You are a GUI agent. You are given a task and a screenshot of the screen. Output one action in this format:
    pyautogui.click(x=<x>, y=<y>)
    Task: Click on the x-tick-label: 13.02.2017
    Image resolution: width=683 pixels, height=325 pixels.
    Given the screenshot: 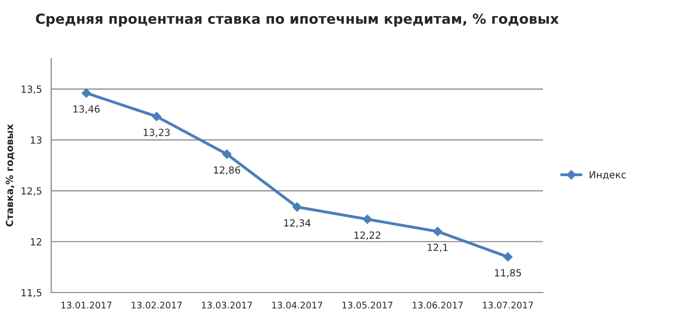 What is the action you would take?
    pyautogui.click(x=157, y=305)
    